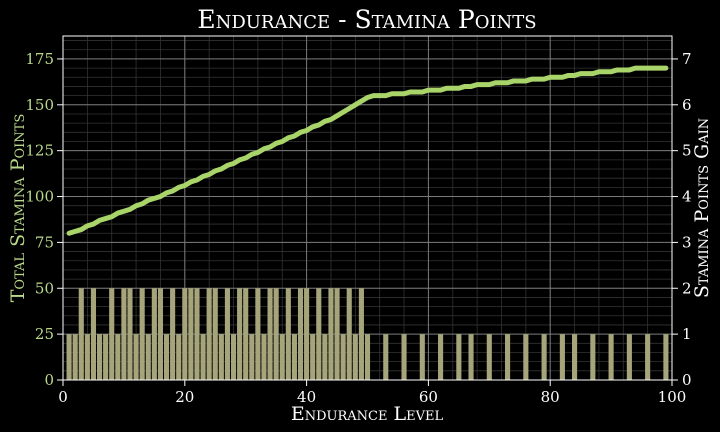  Describe the element at coordinates (550, 397) in the screenshot. I see `x-tick-label: 80` at that location.